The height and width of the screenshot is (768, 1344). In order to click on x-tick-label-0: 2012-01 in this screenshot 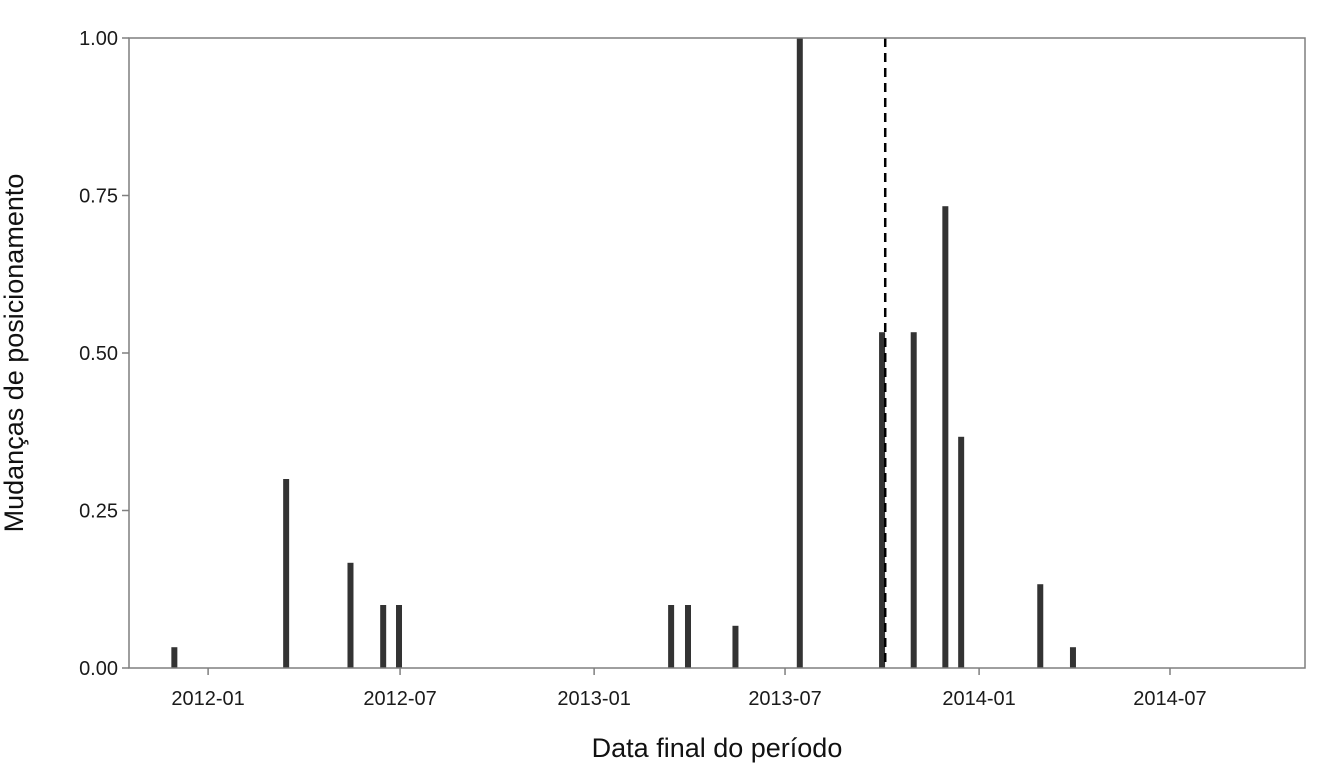, I will do `click(207, 699)`.